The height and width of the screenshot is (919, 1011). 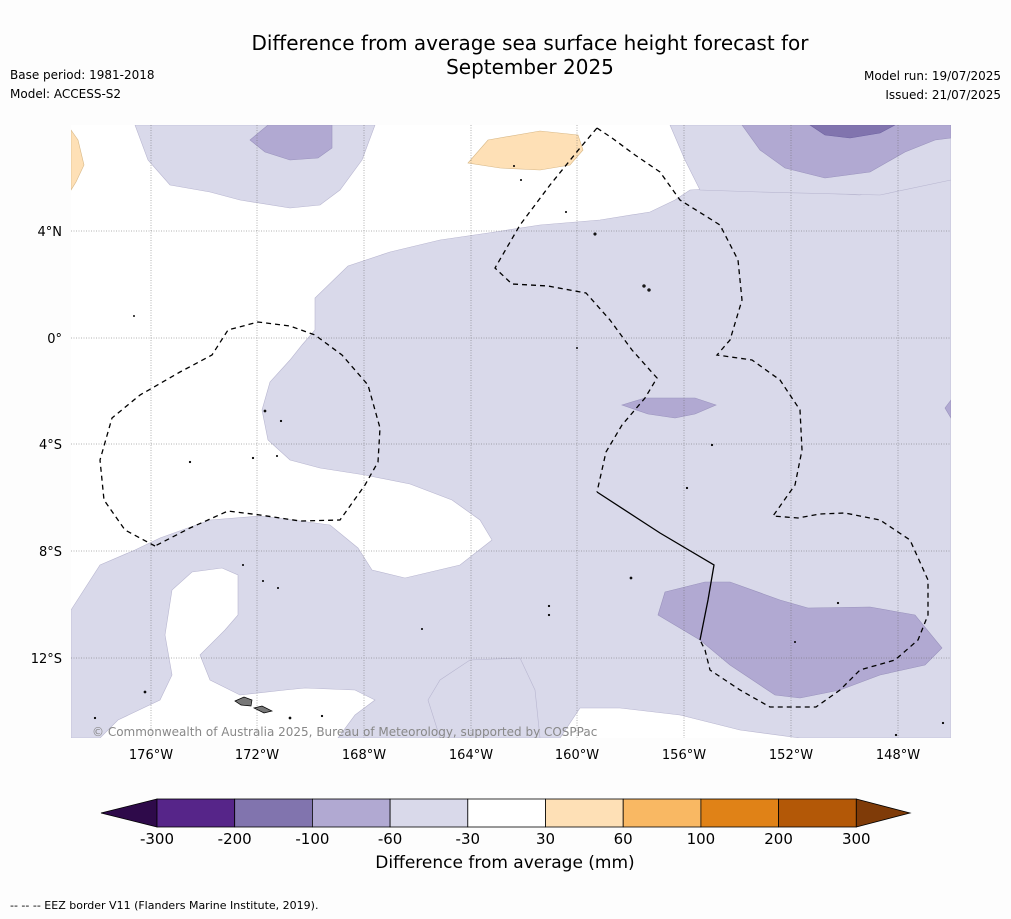 What do you see at coordinates (50, 232) in the screenshot?
I see `latitude-label: 4°N` at bounding box center [50, 232].